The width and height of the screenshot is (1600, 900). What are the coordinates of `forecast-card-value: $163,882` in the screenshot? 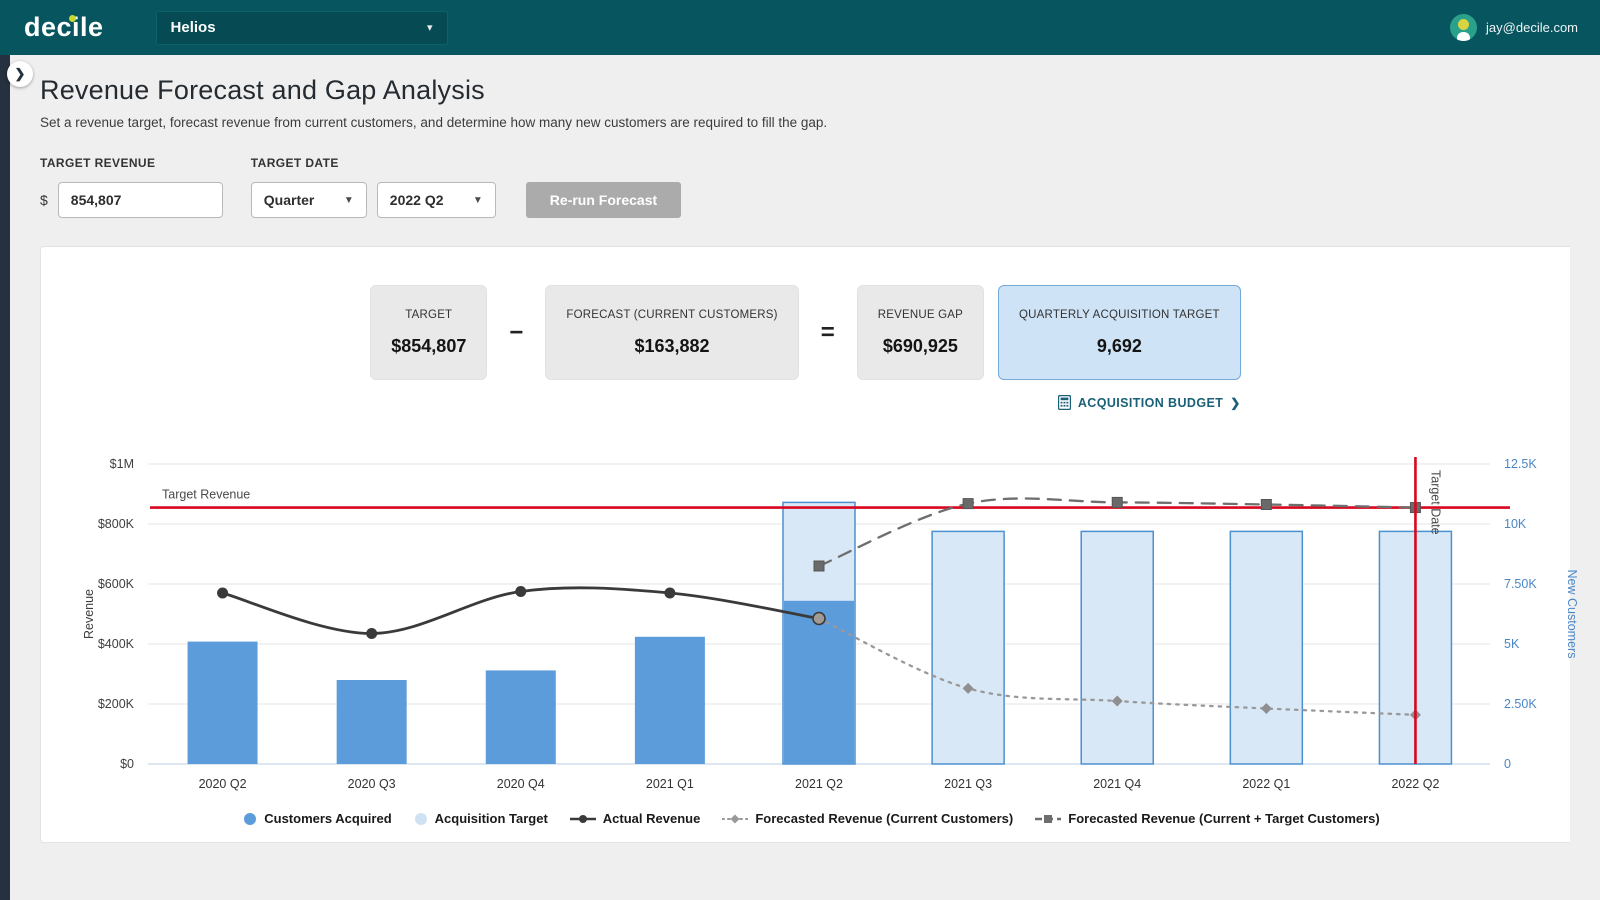 It's located at (672, 345).